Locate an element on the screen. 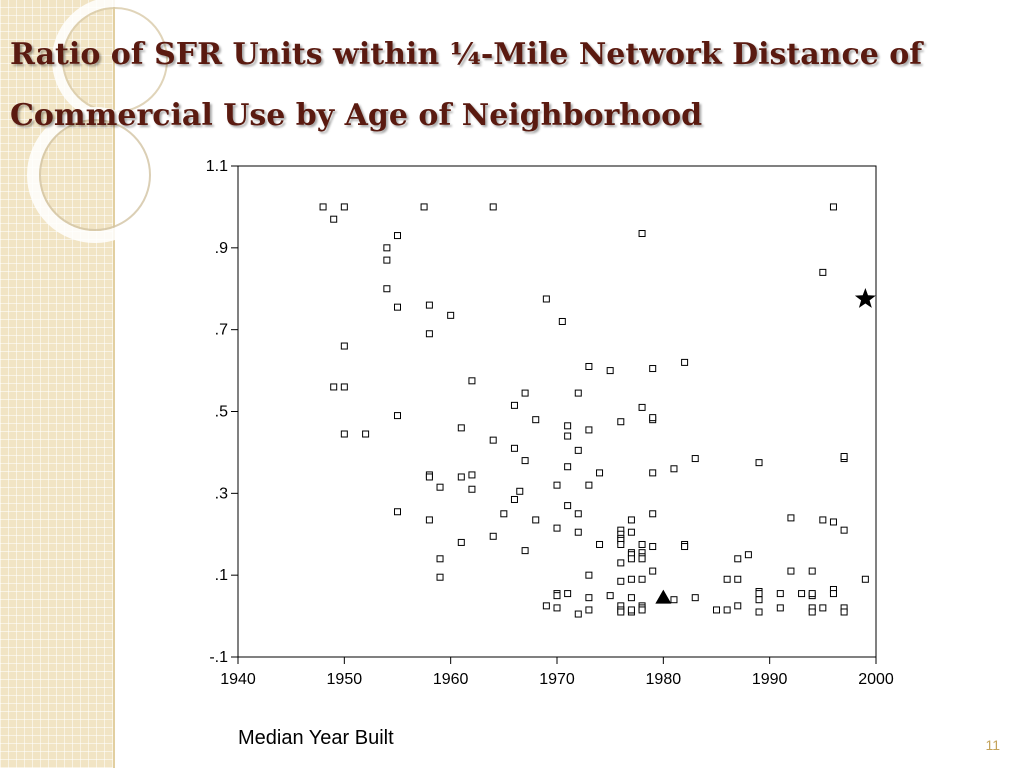  y-tick-label: .3 is located at coordinates (221, 493).